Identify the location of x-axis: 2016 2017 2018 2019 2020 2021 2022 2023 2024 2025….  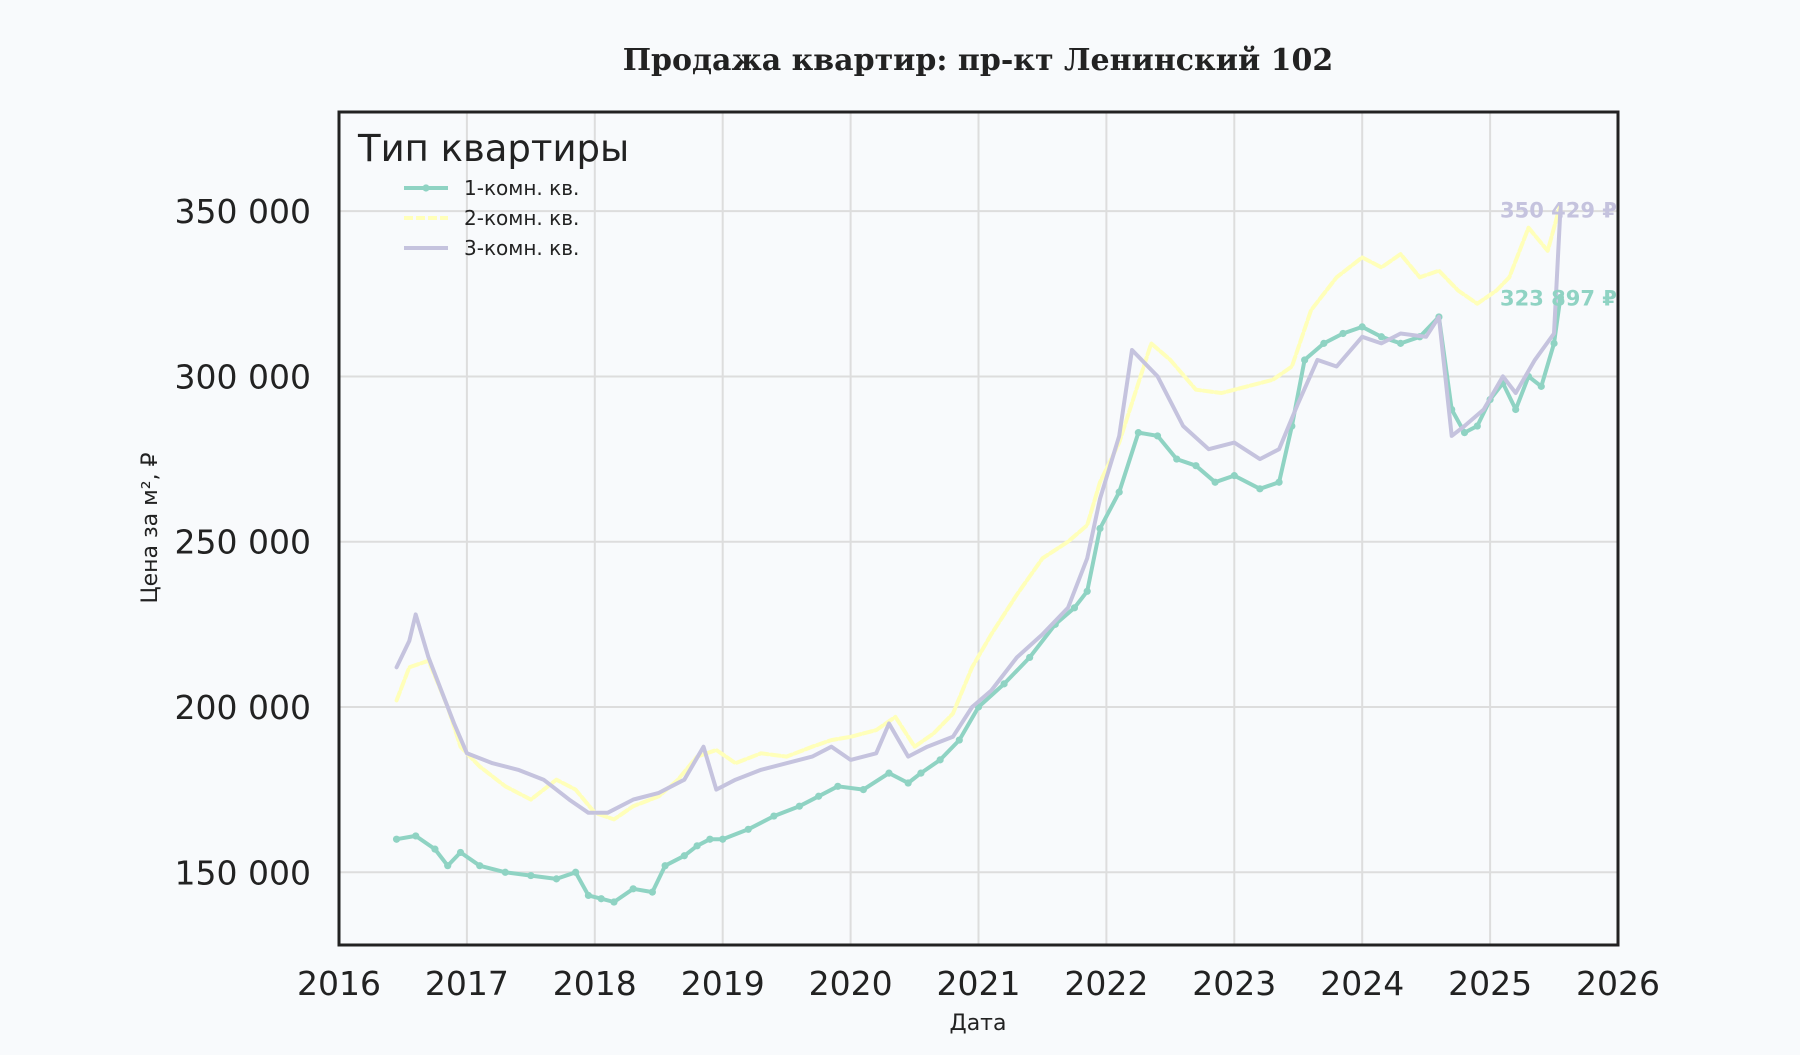
(978, 983).